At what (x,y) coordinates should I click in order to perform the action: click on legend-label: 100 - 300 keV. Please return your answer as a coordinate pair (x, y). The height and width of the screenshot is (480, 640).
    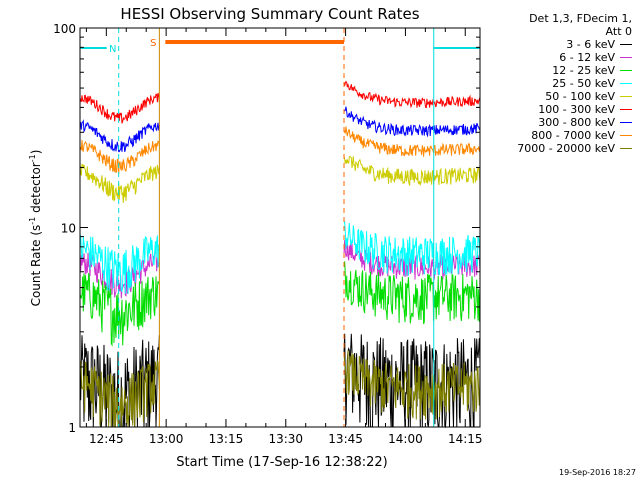
    Looking at the image, I should click on (576, 109).